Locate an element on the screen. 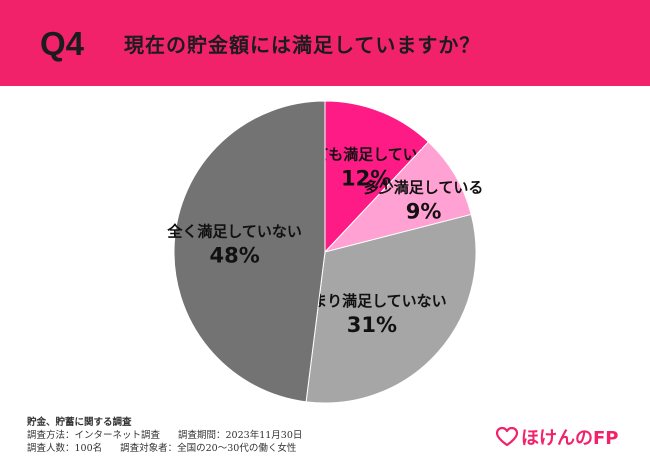 The height and width of the screenshot is (465, 650). survey-title: 貯金、貯蓄に関する調査 is located at coordinates (79, 422).